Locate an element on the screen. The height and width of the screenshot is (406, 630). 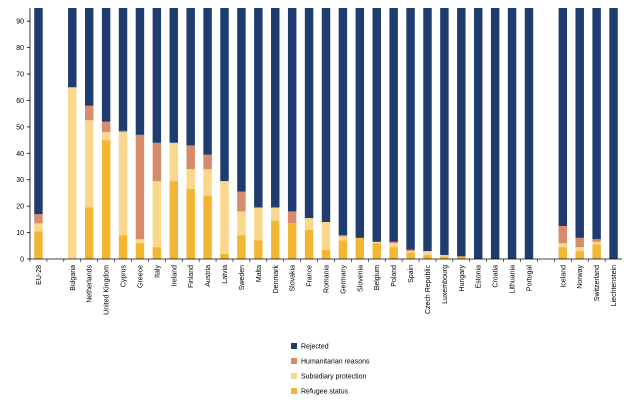
x-tick-label-romania: Romania is located at coordinates (327, 279).